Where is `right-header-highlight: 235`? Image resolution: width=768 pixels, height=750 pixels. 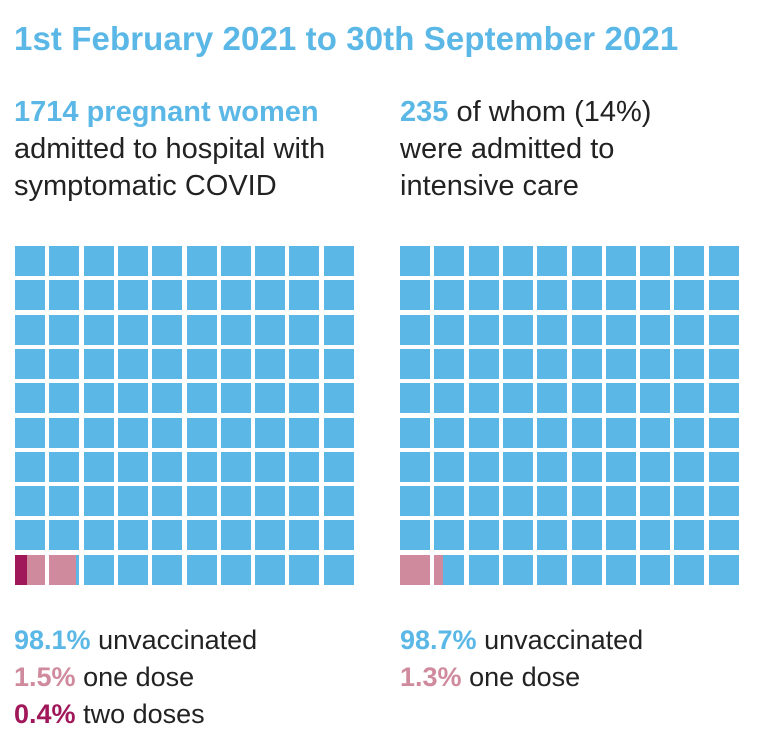
right-header-highlight: 235 is located at coordinates (424, 112).